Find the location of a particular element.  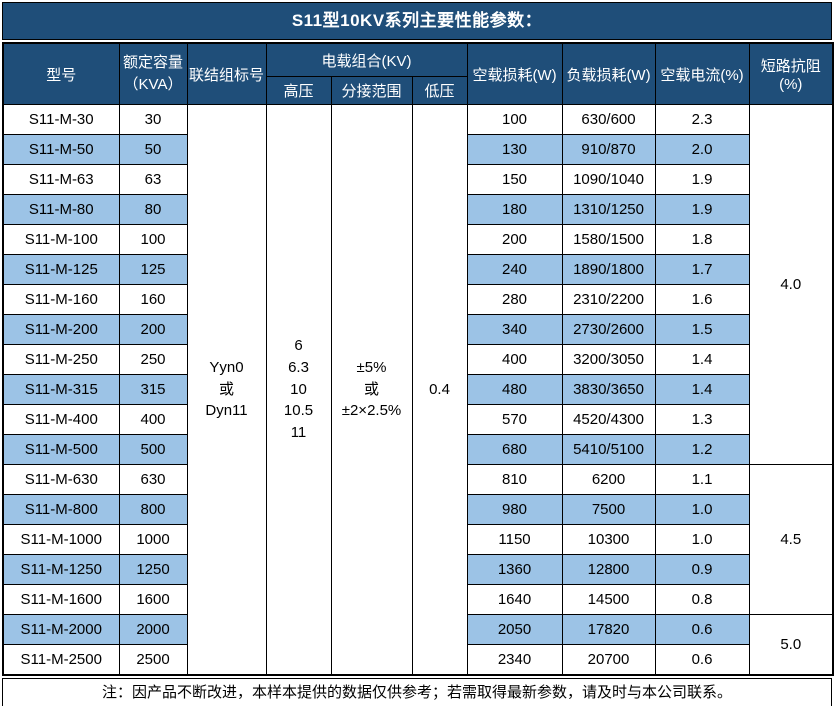

load-loss-cell: 20700 is located at coordinates (608, 660).